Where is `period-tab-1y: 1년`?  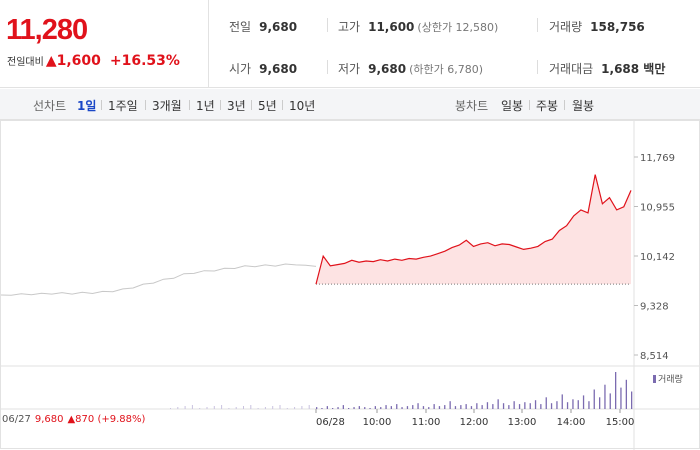 period-tab-1y: 1년 is located at coordinates (205, 106).